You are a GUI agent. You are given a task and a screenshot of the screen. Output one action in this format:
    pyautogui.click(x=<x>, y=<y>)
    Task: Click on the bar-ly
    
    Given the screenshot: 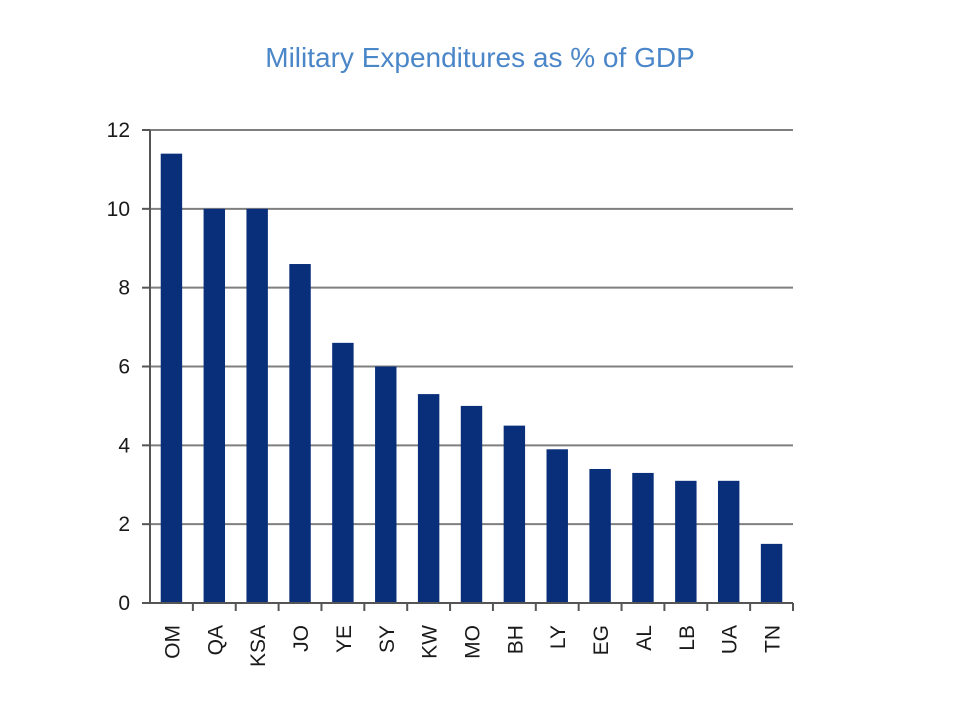 What is the action you would take?
    pyautogui.click(x=557, y=526)
    